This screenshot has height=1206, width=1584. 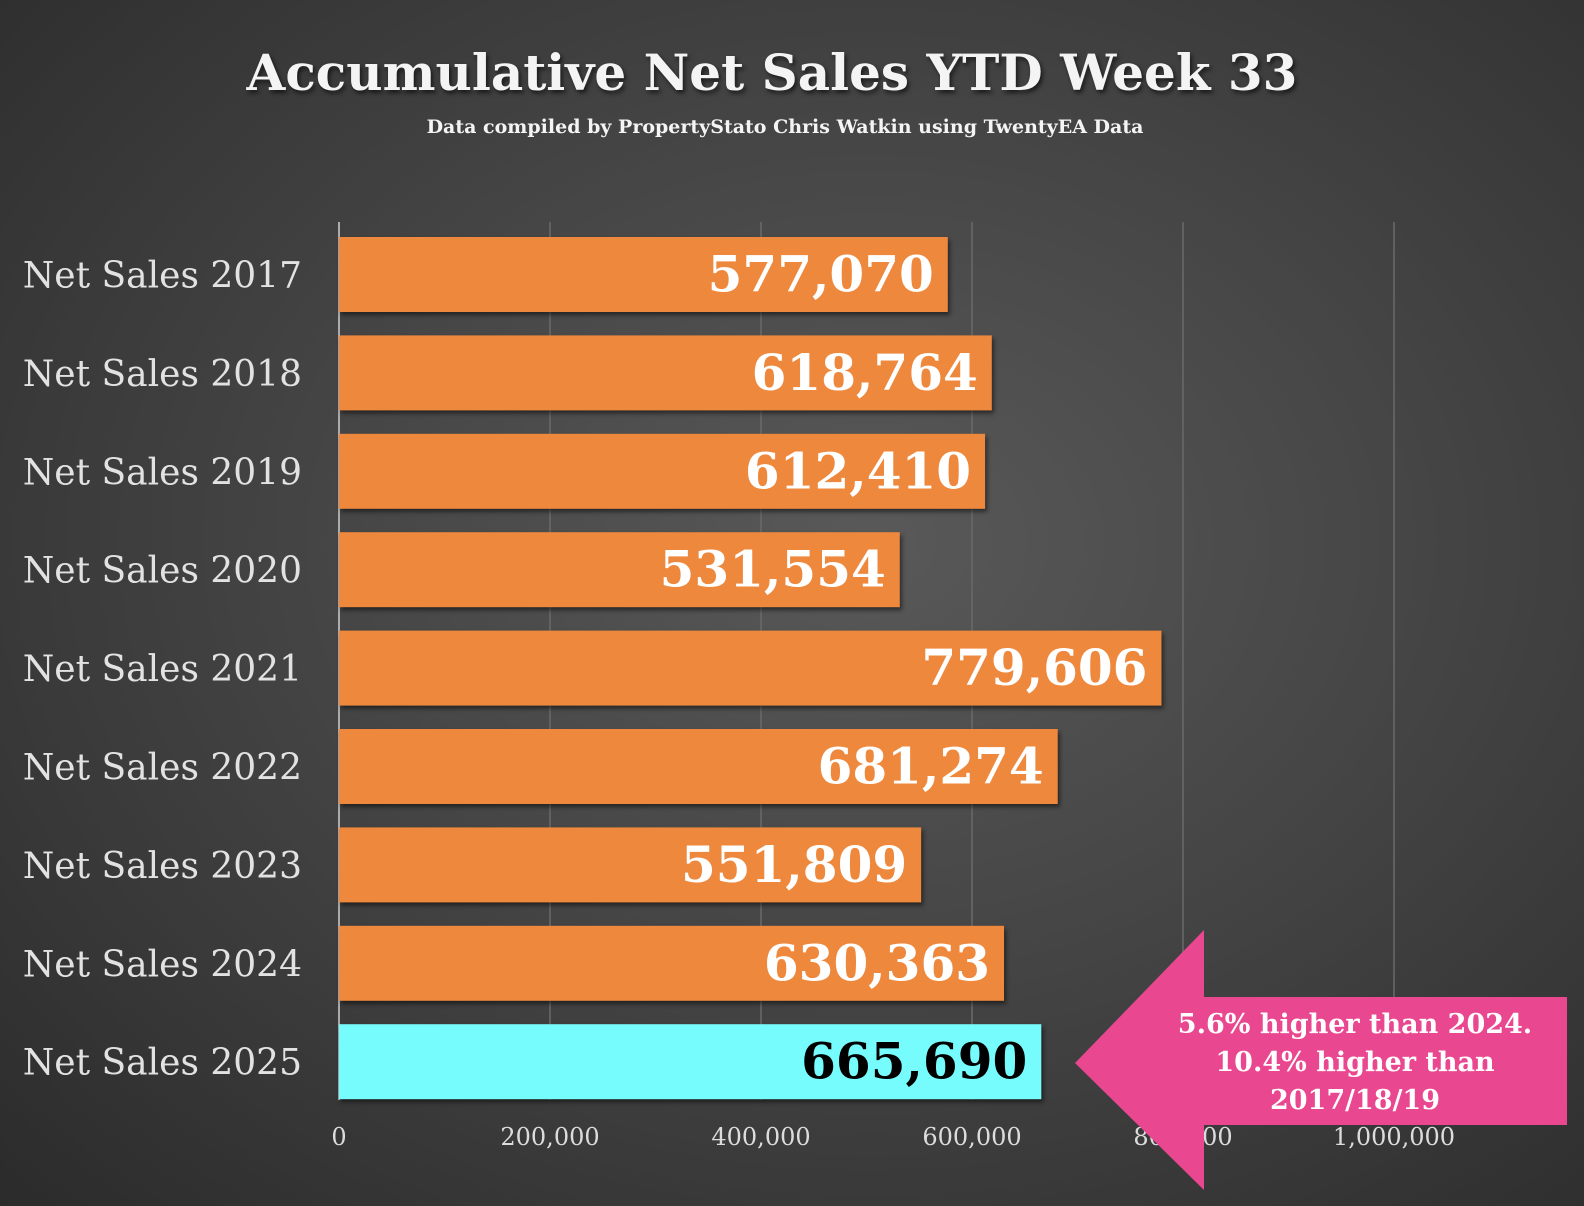 I want to click on annotation-line-3: 2017/18/19, so click(x=1355, y=1100).